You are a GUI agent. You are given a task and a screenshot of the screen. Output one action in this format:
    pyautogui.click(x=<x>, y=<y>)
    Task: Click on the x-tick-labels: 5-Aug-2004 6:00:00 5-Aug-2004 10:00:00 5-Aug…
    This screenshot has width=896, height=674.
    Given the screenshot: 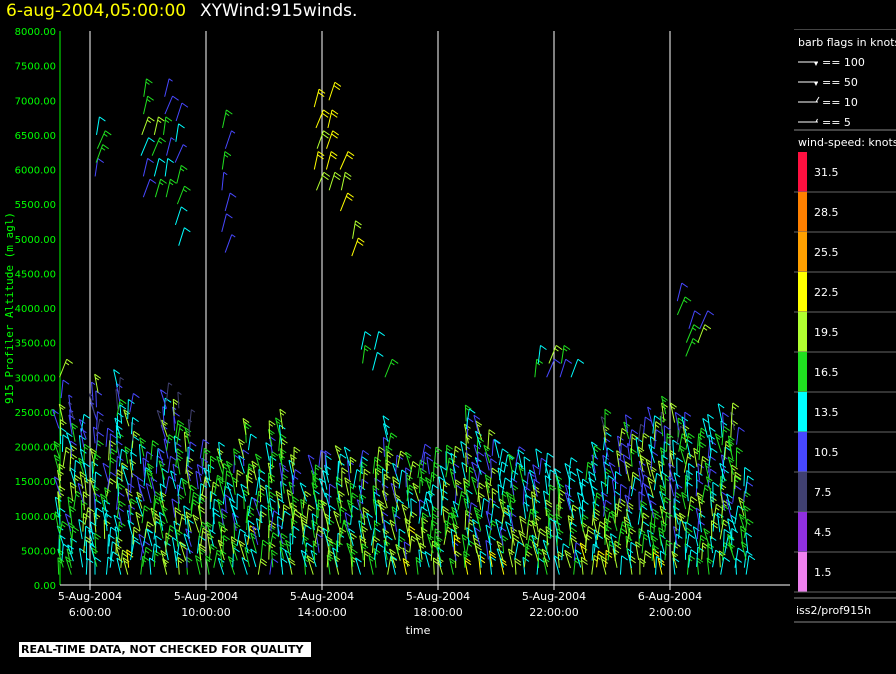 What is the action you would take?
    pyautogui.click(x=380, y=602)
    